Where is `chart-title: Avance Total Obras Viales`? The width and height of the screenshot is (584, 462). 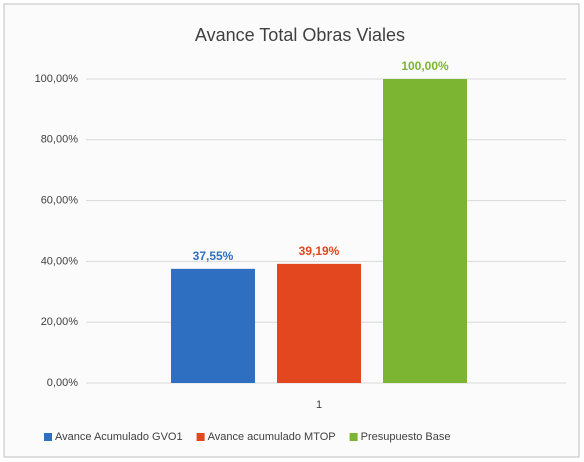 chart-title: Avance Total Obras Viales is located at coordinates (300, 35).